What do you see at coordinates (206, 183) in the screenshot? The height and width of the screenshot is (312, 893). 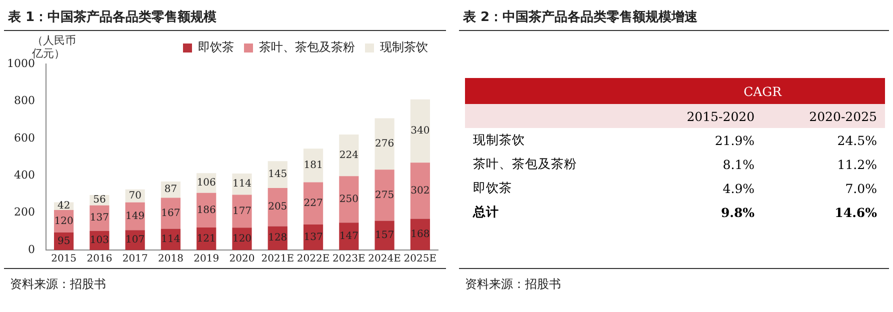 I see `data-label: 106` at bounding box center [206, 183].